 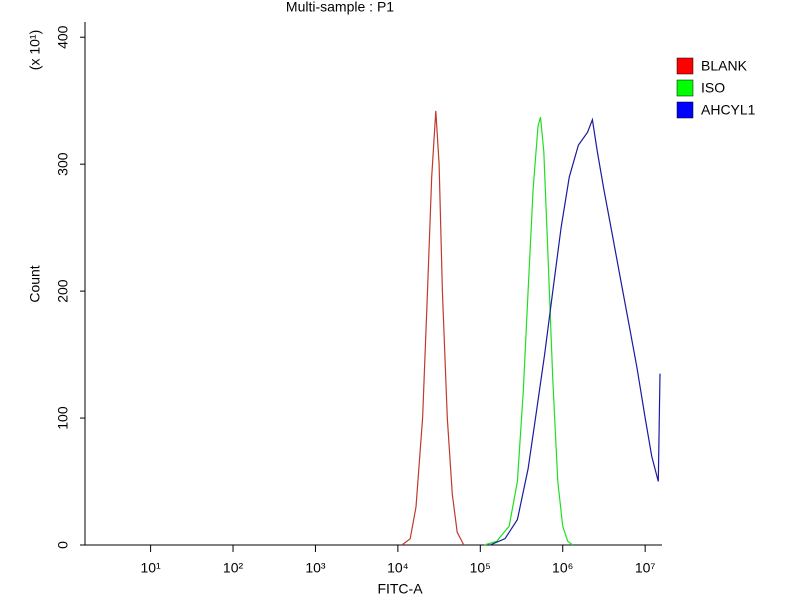 What do you see at coordinates (713, 88) in the screenshot?
I see `legend-label: ISO` at bounding box center [713, 88].